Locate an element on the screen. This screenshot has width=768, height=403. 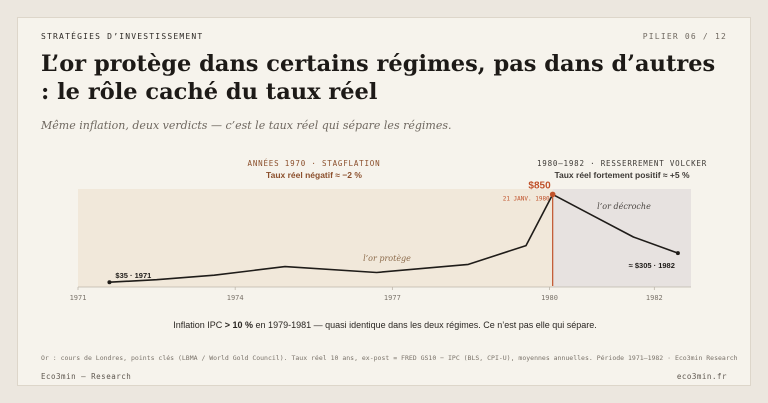
peak-point is located at coordinates (552, 194).